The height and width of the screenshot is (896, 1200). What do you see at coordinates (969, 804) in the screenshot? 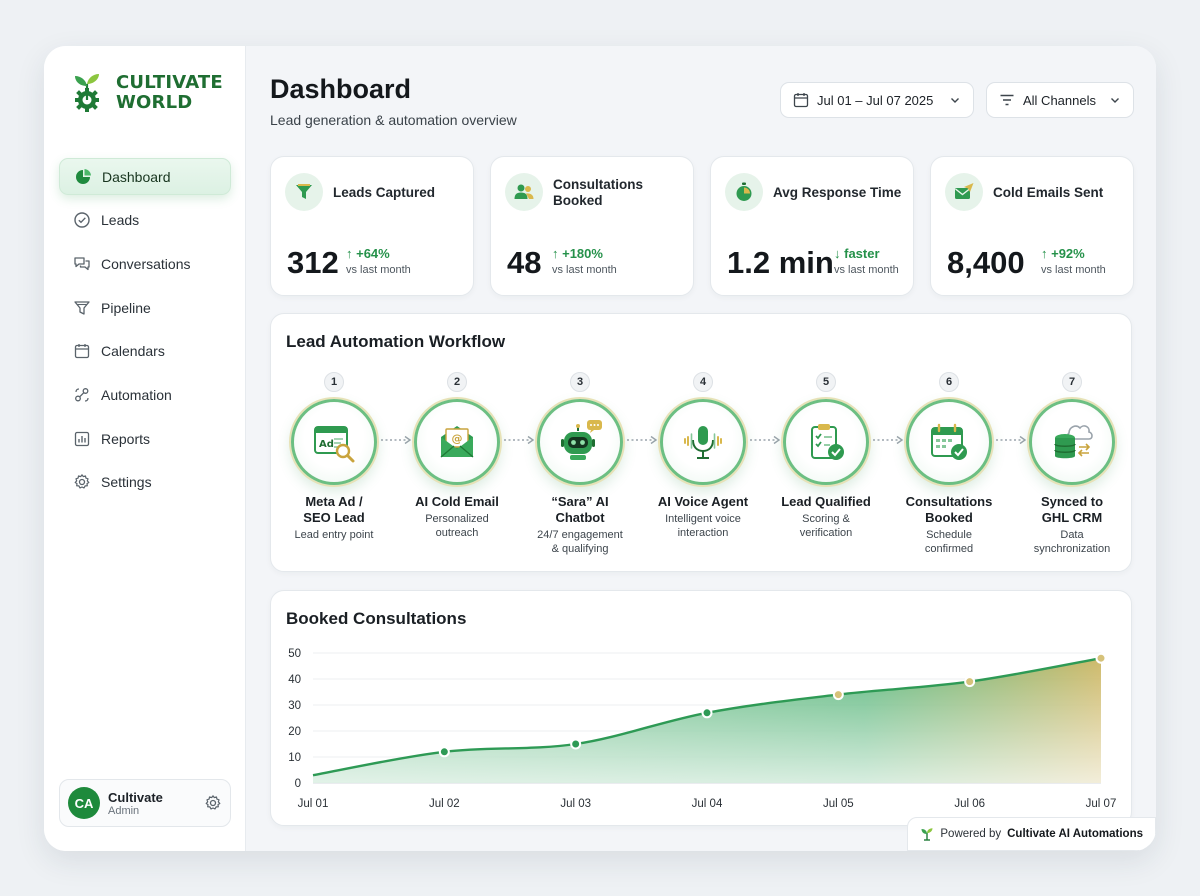
I see `x-tick-label: Jul 06` at bounding box center [969, 804].